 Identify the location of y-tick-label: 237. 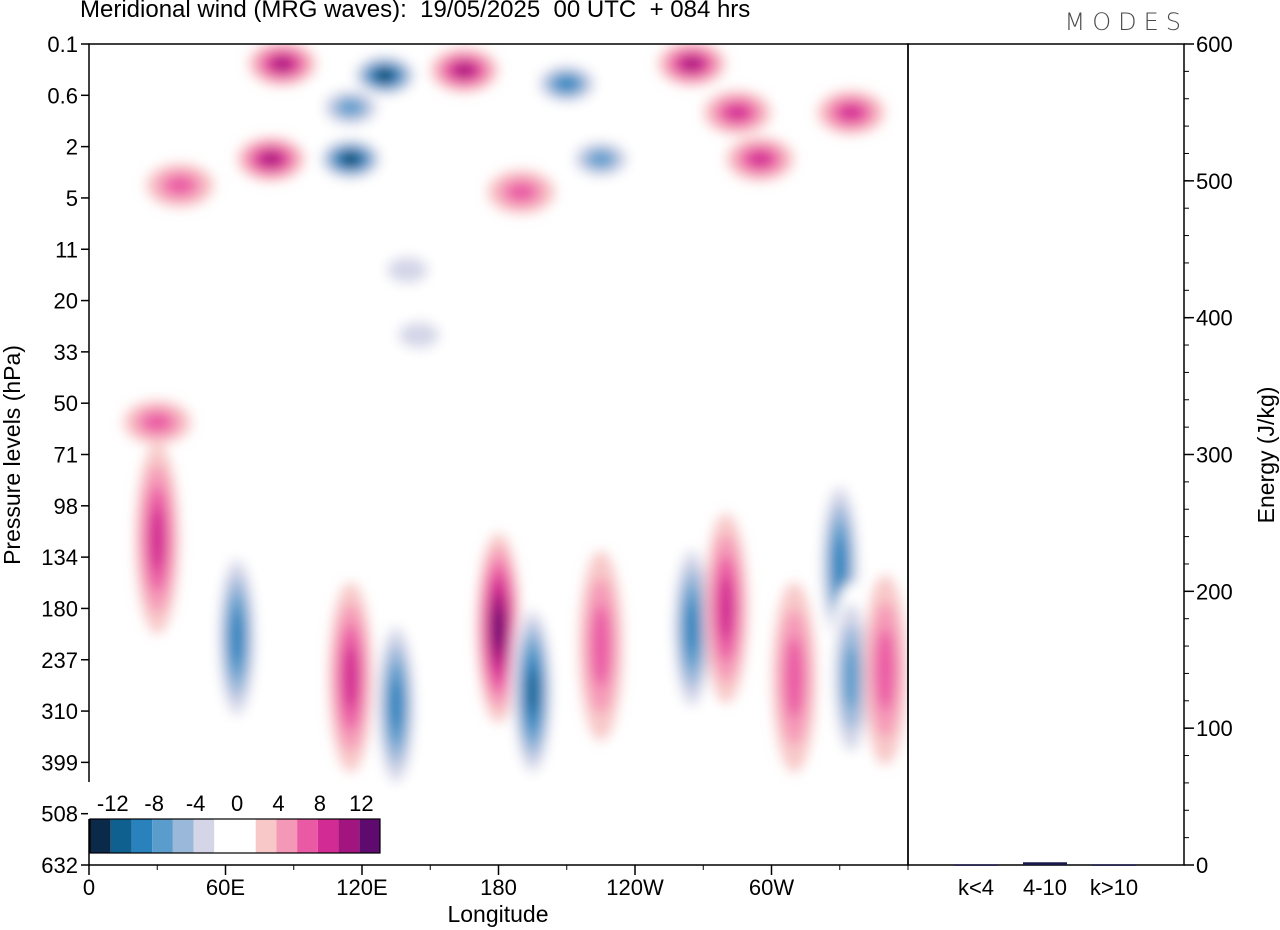
(59, 660).